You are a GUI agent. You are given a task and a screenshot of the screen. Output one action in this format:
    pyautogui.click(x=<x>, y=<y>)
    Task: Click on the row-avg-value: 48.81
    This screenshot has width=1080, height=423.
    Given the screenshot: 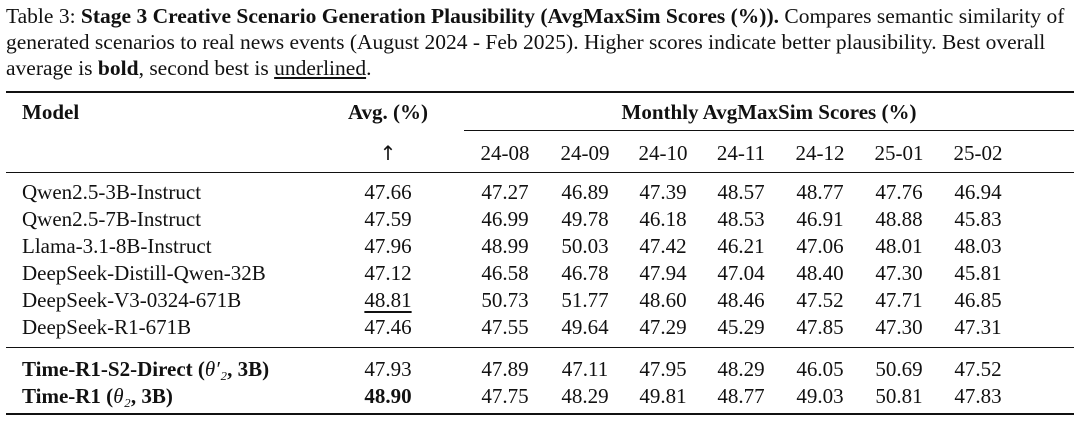 What is the action you would take?
    pyautogui.click(x=388, y=300)
    